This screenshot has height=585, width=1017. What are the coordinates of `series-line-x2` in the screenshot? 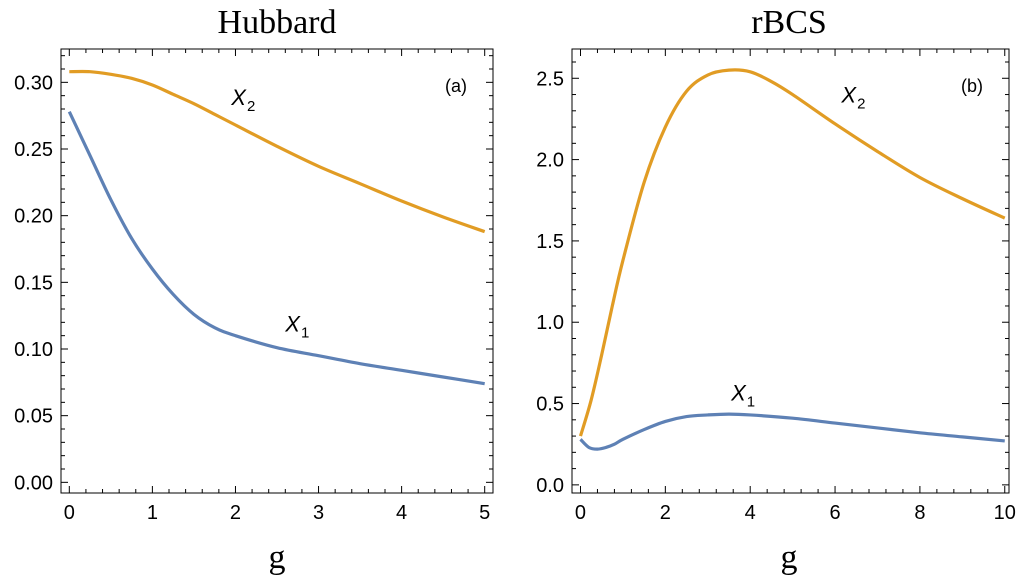 It's located at (277, 151).